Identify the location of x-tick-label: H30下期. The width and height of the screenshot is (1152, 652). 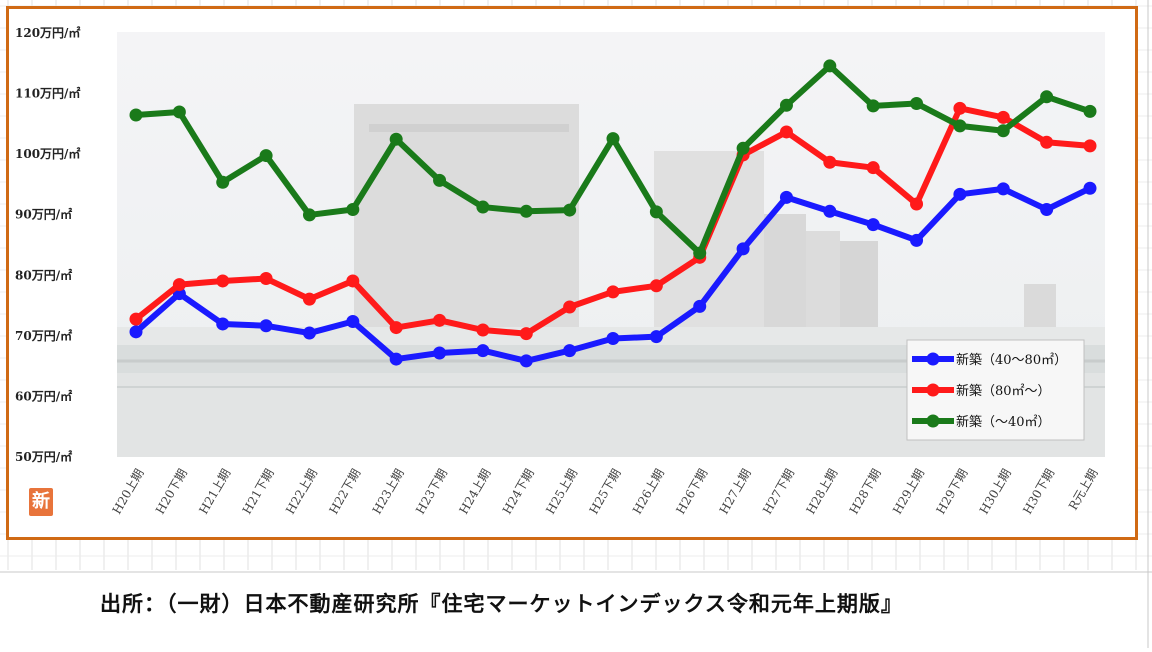
(1038, 492).